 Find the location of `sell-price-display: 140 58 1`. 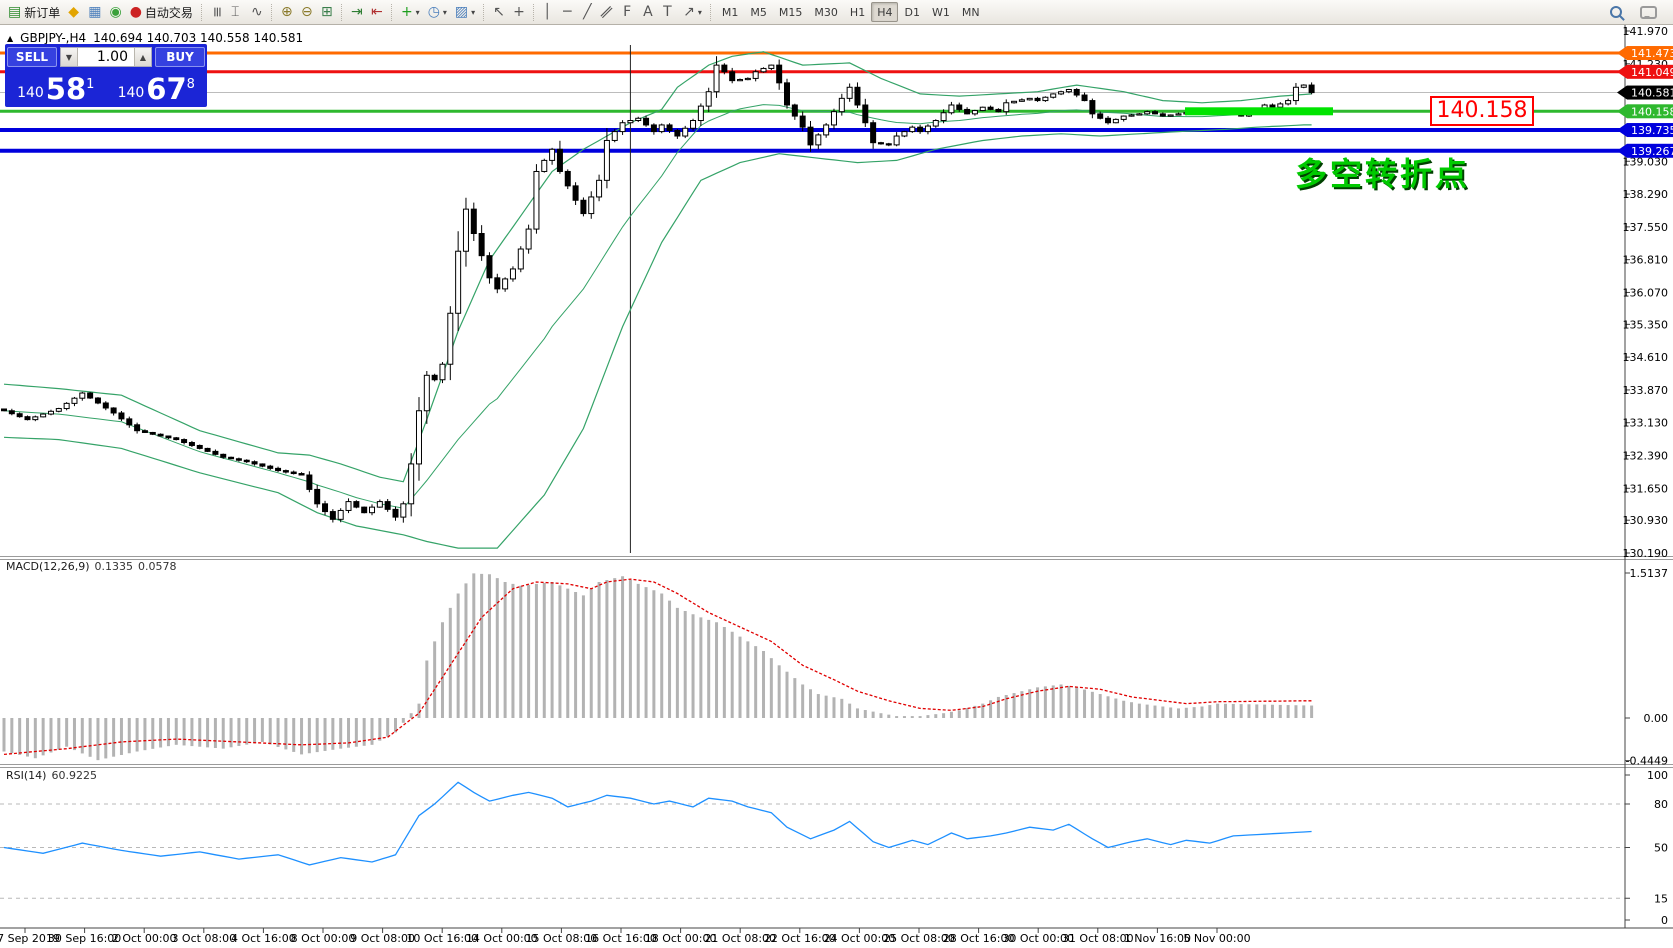

sell-price-display: 140 58 1 is located at coordinates (56, 87).